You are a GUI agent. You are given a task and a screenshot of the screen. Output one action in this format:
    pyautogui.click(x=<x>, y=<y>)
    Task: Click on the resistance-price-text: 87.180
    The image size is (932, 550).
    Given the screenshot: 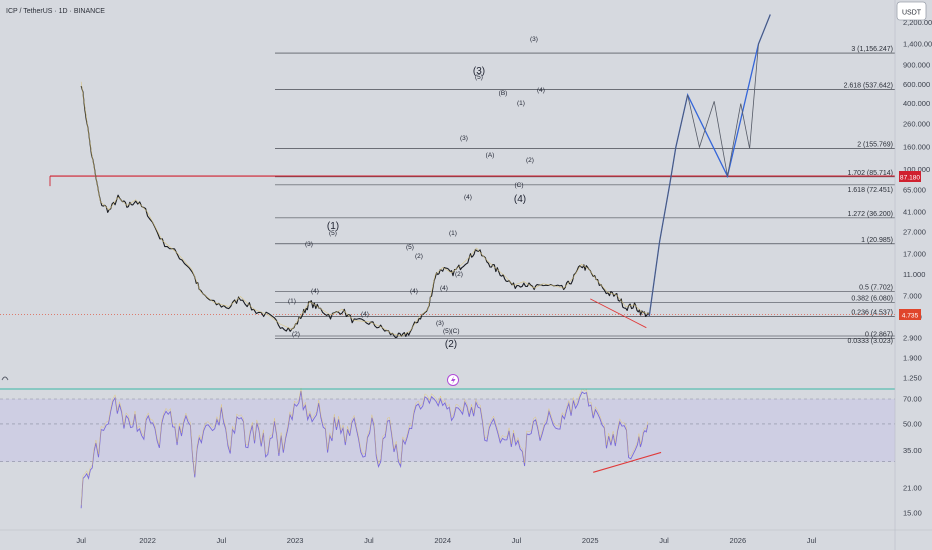 What is the action you would take?
    pyautogui.click(x=910, y=178)
    